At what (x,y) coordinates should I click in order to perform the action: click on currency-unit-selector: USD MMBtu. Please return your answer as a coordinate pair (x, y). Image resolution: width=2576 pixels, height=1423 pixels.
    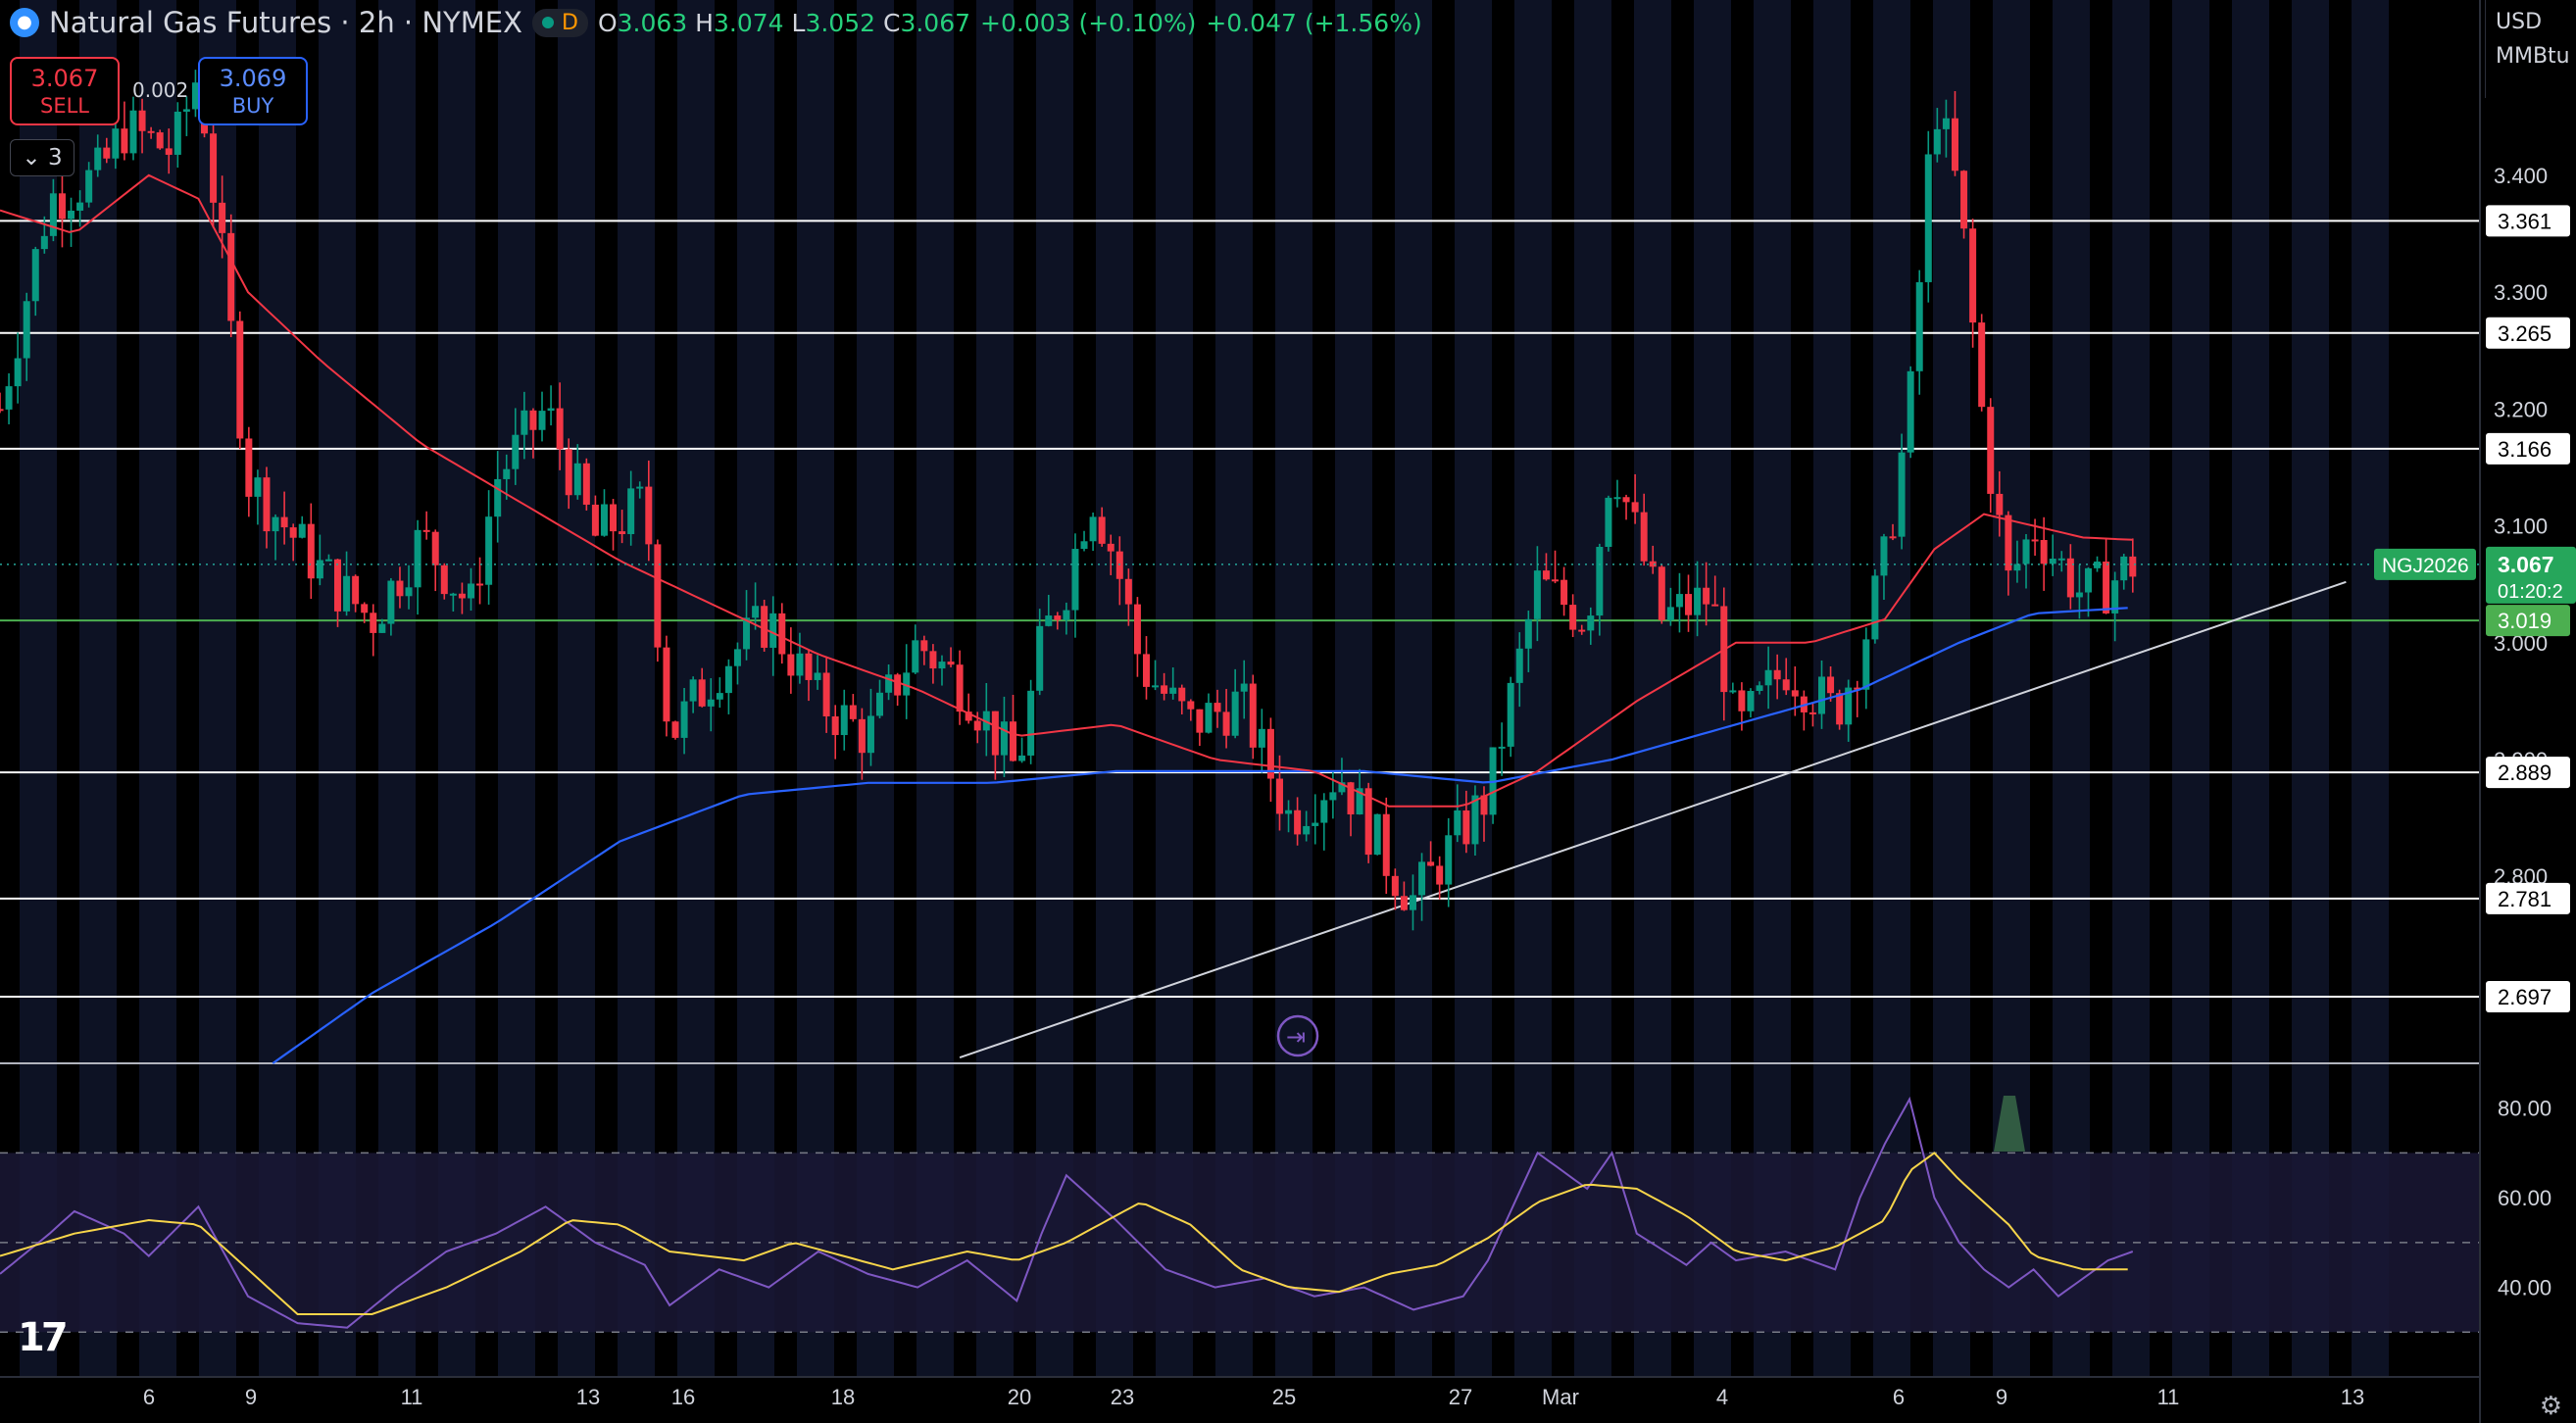
    Looking at the image, I should click on (2530, 49).